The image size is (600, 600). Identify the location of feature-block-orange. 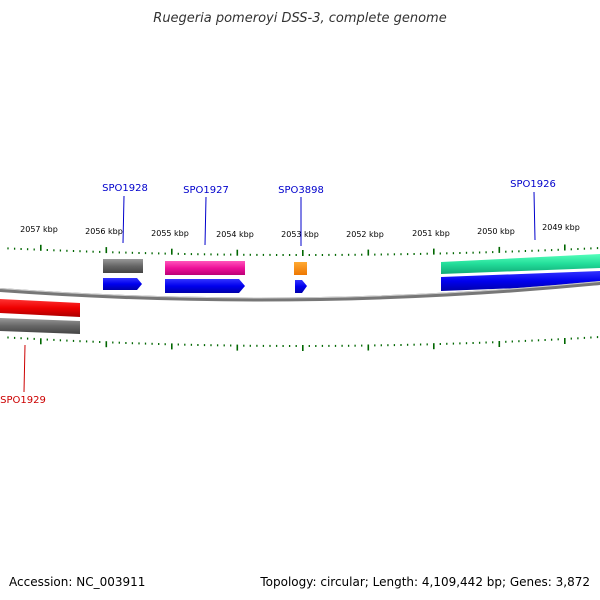
(300, 268).